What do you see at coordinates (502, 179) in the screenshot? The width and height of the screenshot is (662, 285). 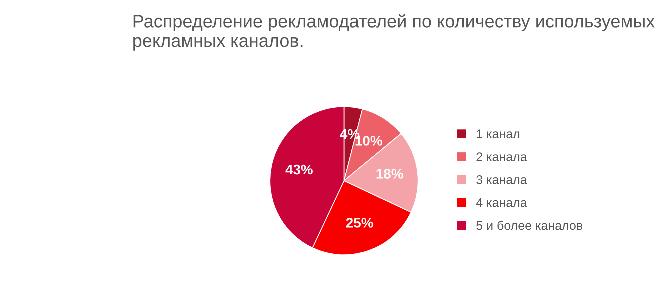 I see `legend-label: 3 канала` at bounding box center [502, 179].